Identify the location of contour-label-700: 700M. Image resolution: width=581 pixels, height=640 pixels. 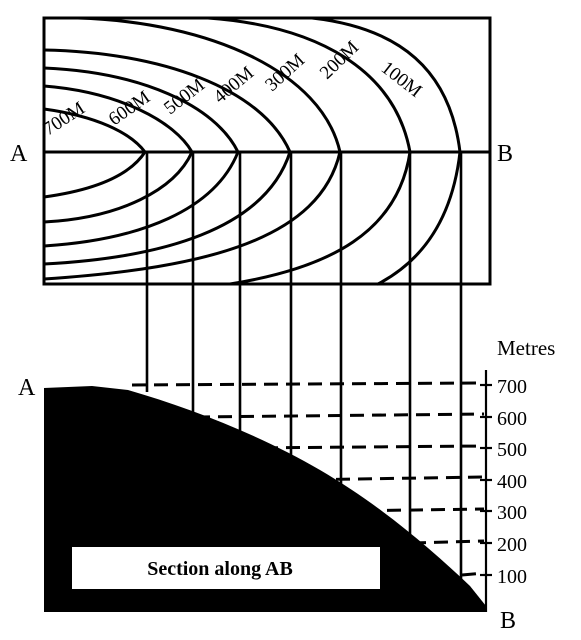
(64, 119).